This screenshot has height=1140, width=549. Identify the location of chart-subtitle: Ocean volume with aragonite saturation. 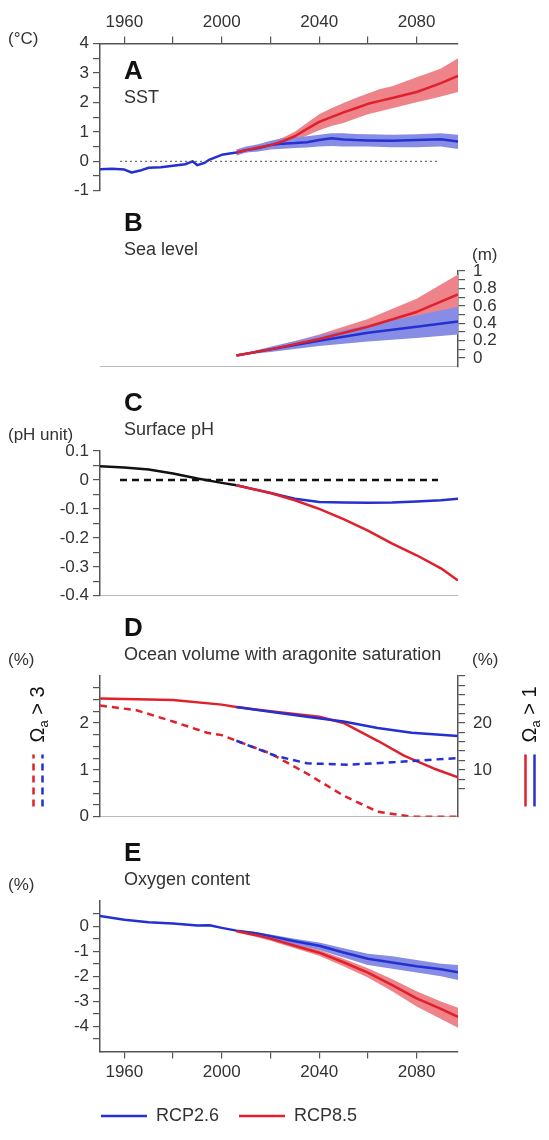
(283, 654).